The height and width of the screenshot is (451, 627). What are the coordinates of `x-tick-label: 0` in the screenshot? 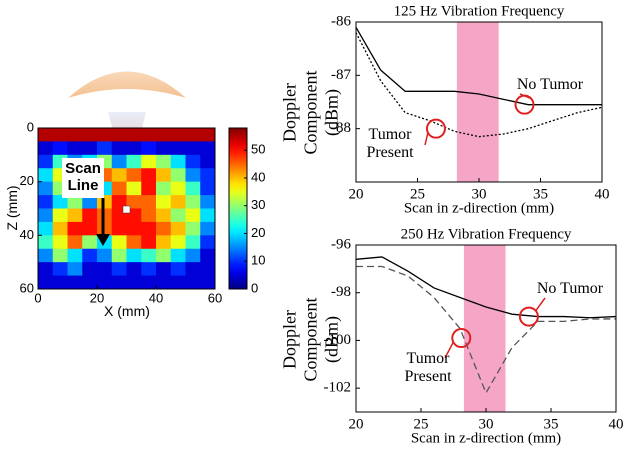 It's located at (37, 297).